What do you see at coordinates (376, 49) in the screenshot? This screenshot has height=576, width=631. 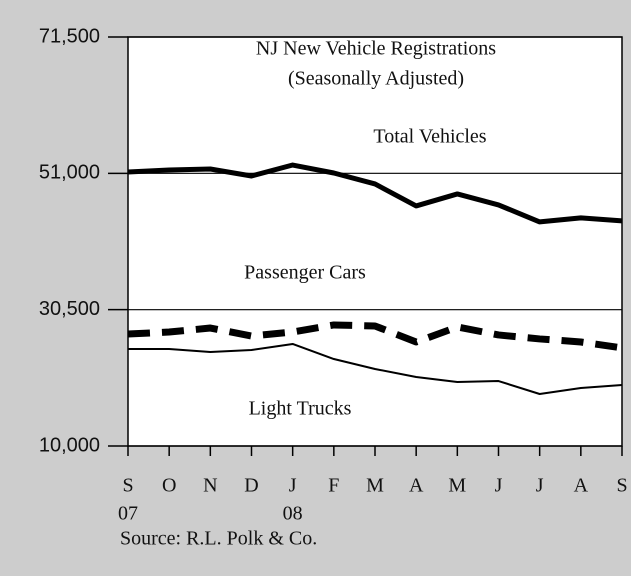 I see `chart-title: NJ New Vehicle Registrations` at bounding box center [376, 49].